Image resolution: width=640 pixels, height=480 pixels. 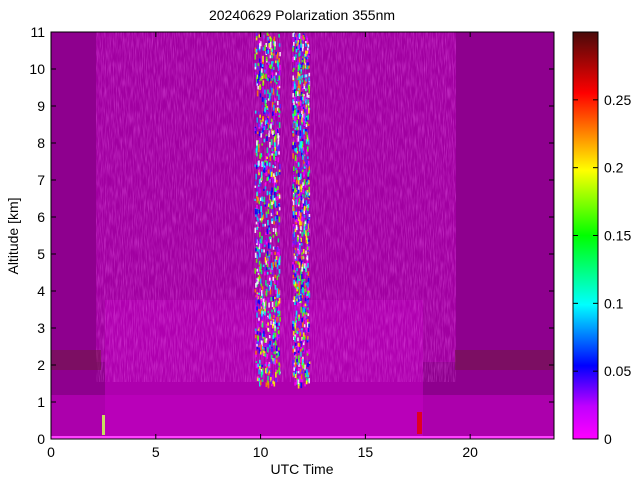 What do you see at coordinates (366, 452) in the screenshot?
I see `x-tick-label: 15` at bounding box center [366, 452].